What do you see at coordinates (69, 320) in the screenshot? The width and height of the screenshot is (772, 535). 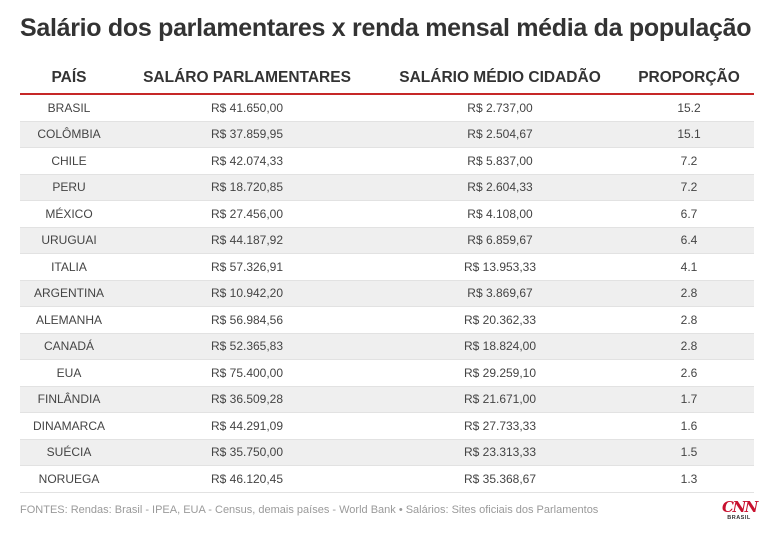 I see `cell-country: ALEMANHA` at bounding box center [69, 320].